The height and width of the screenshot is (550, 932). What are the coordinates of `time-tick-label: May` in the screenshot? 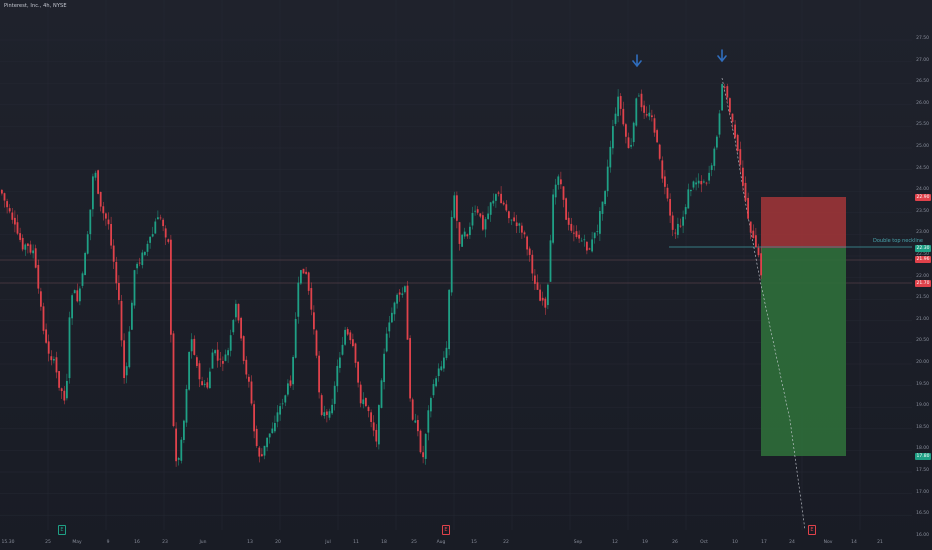 It's located at (77, 542).